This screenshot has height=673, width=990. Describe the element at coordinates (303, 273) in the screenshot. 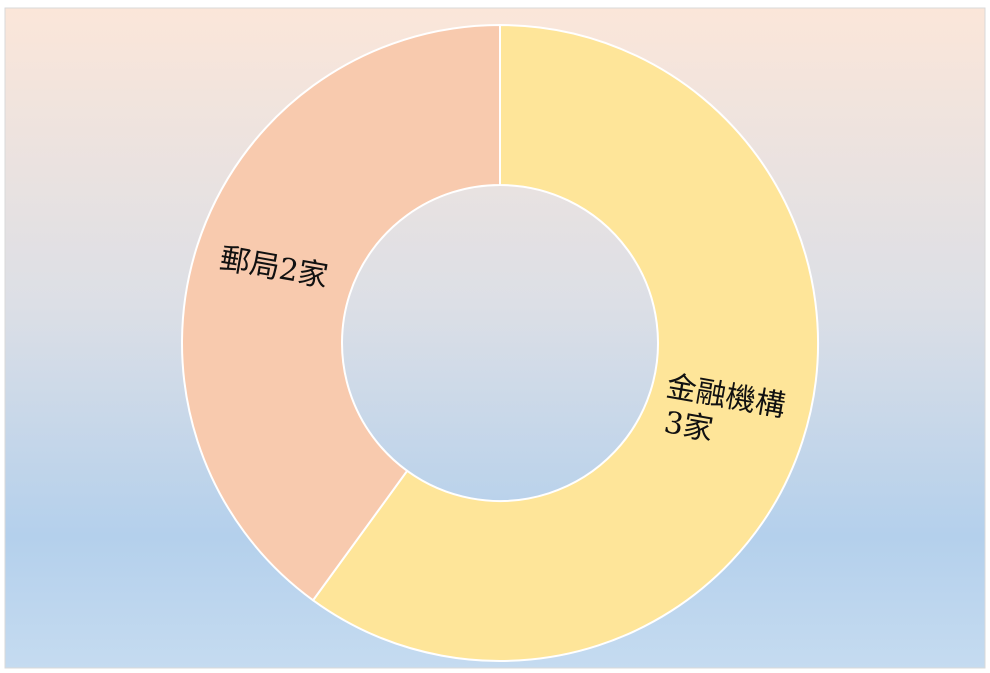

I see `value-label: 2家` at that location.